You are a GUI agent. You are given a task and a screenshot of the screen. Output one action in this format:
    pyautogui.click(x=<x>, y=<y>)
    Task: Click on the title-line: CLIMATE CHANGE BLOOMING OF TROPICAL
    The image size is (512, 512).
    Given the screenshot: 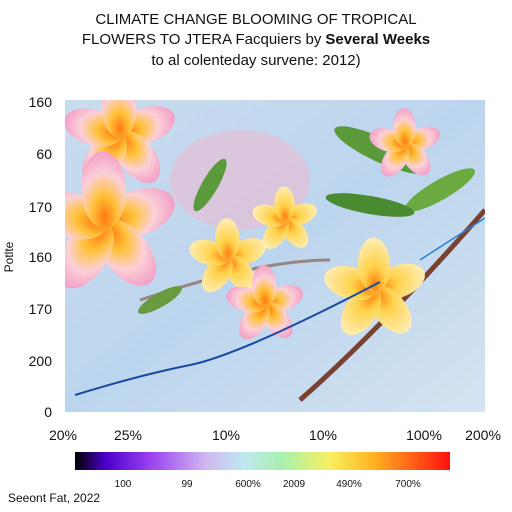 What is the action you would take?
    pyautogui.click(x=255, y=19)
    